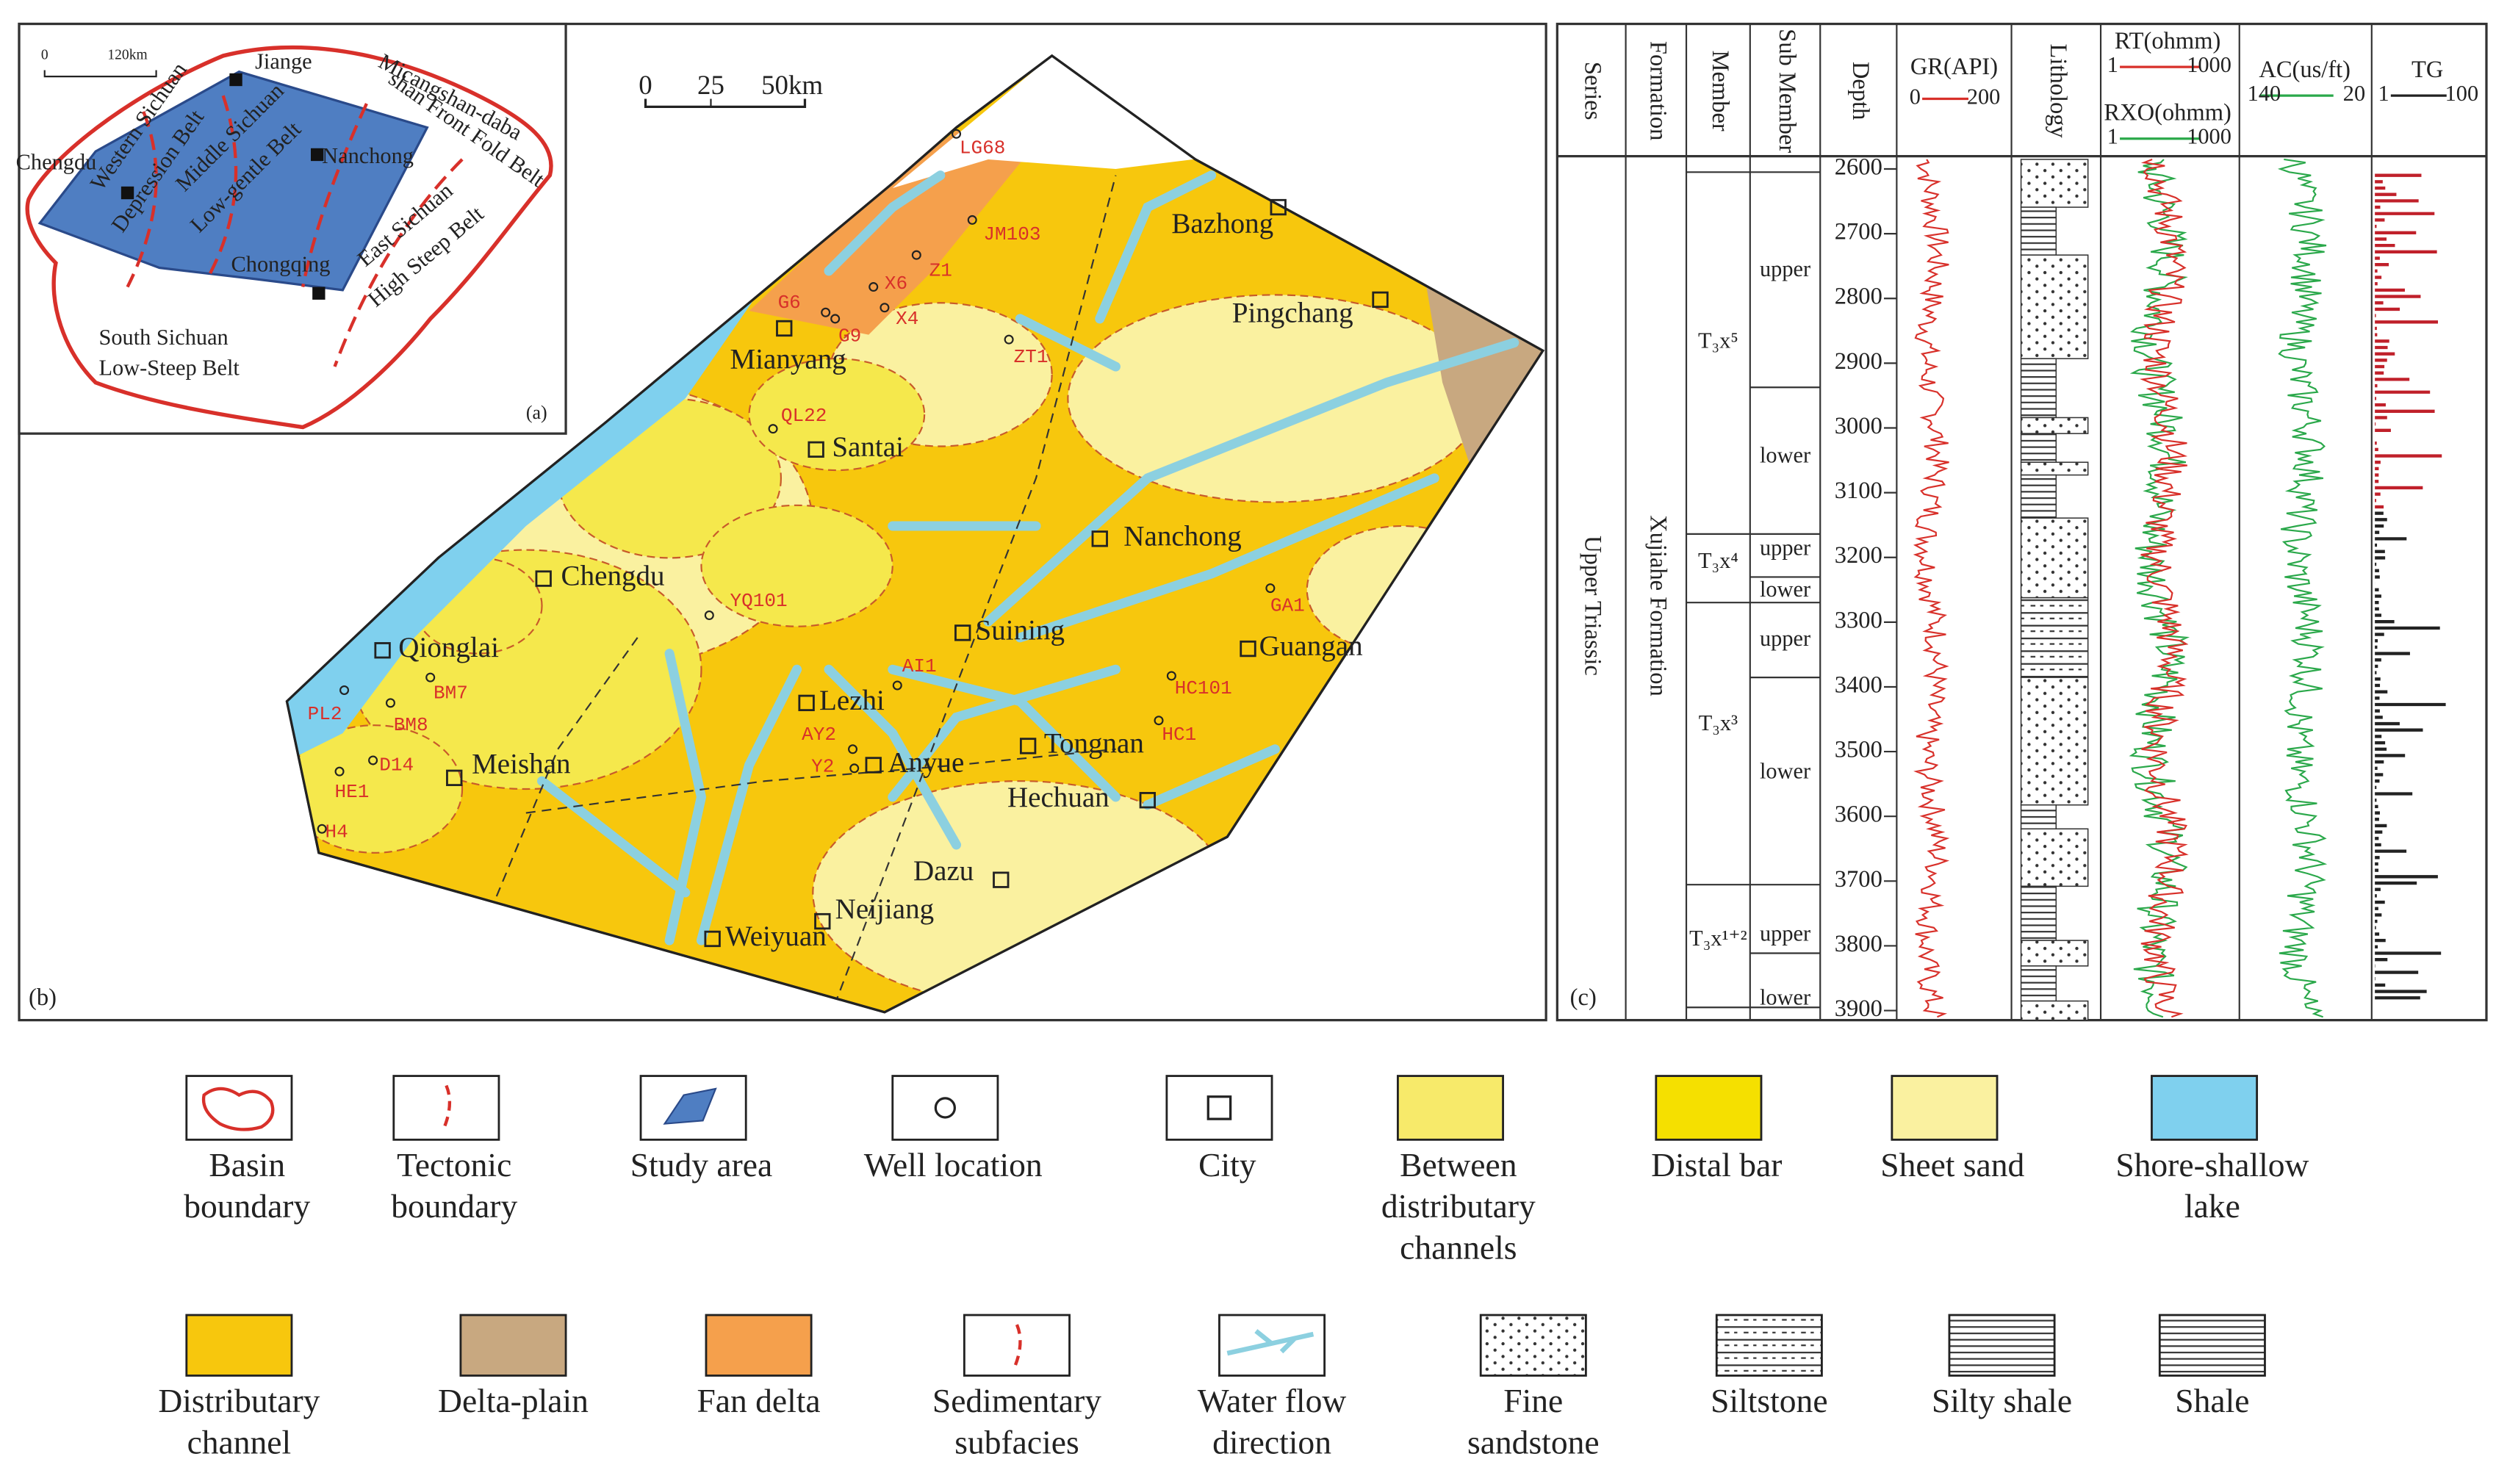  What do you see at coordinates (169, 367) in the screenshot?
I see `inset-label: Low-Steep Belt` at bounding box center [169, 367].